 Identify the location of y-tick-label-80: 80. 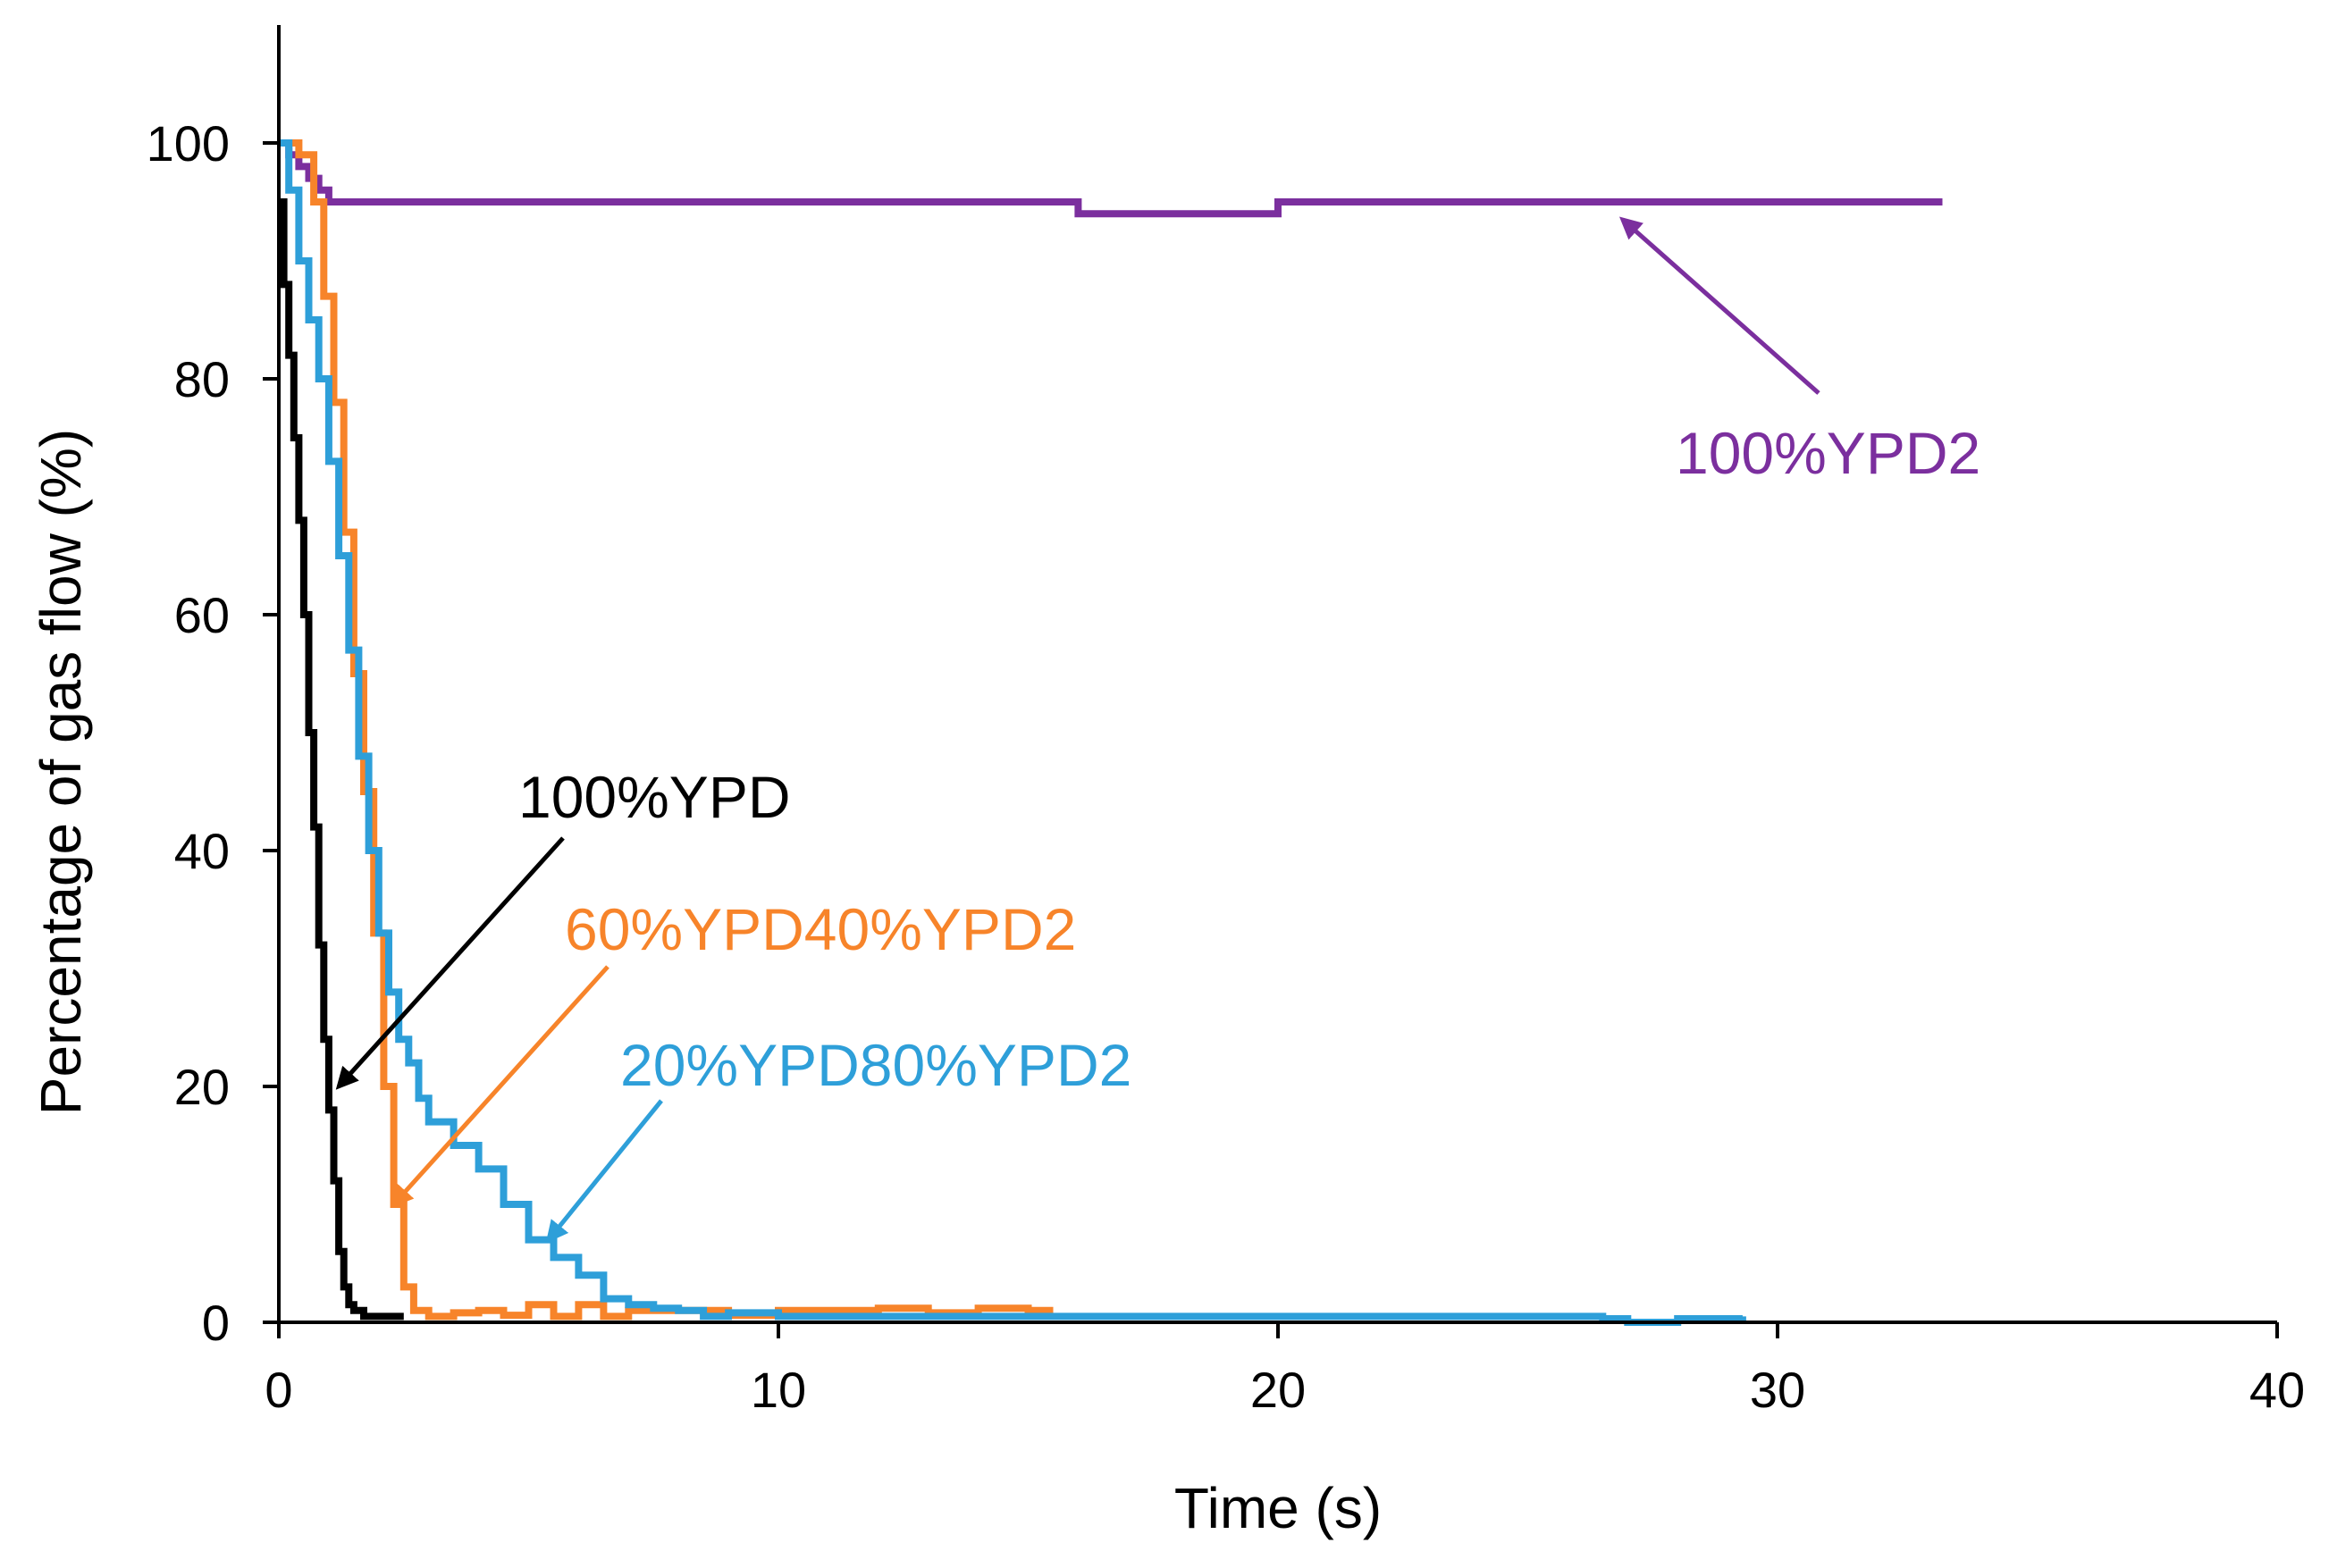
(202, 379).